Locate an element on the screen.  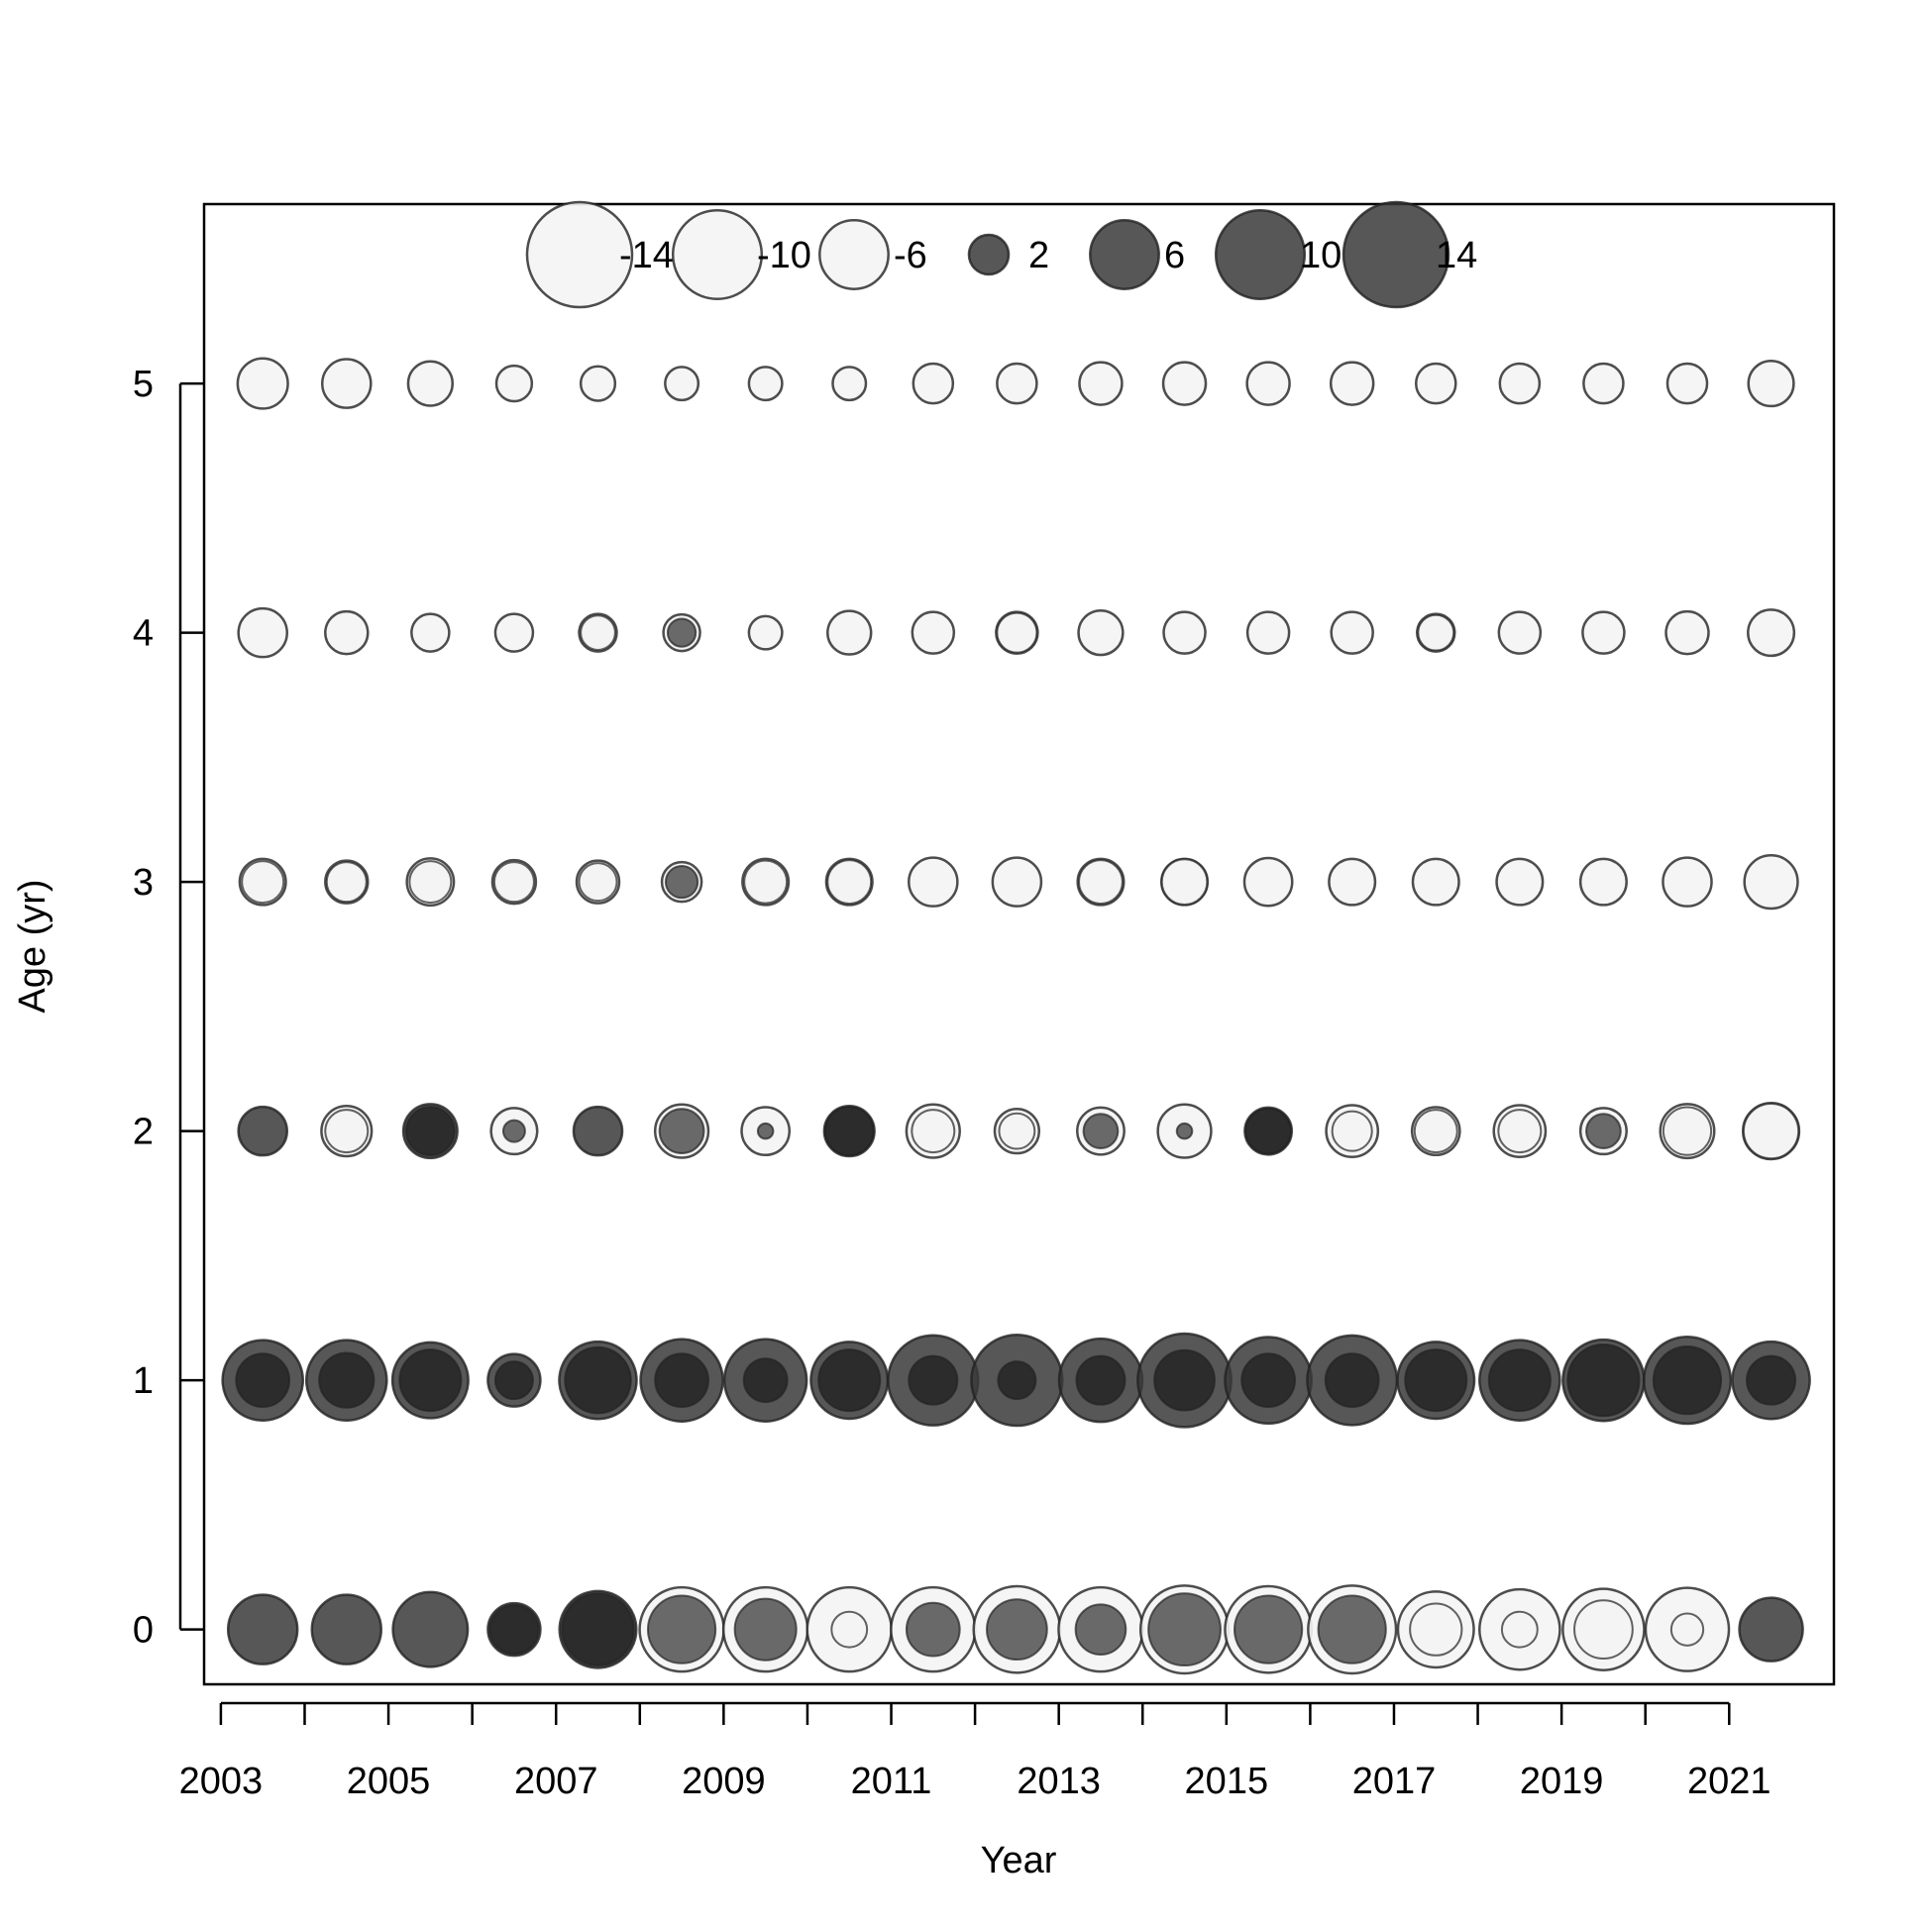
y-tick-label: 4 is located at coordinates (144, 634).